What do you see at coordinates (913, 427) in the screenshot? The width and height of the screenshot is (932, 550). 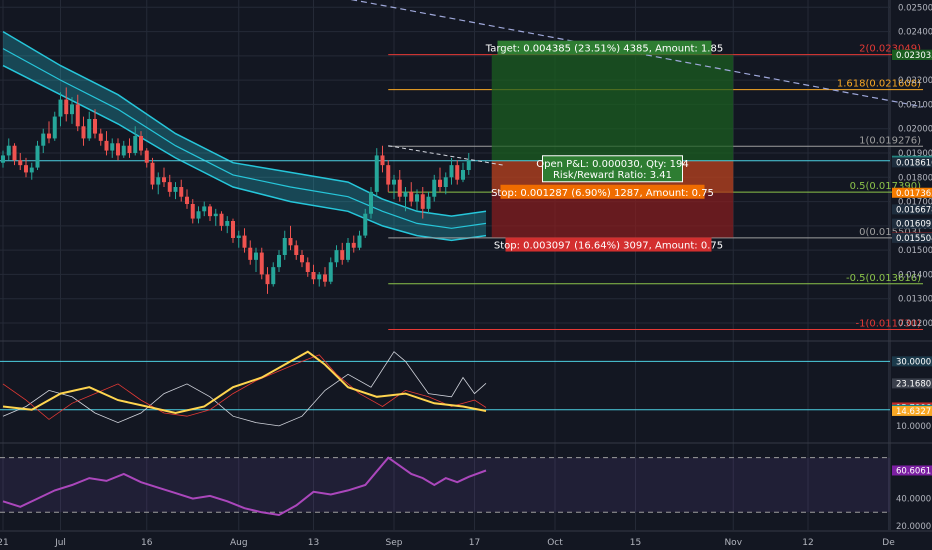 I see `indicator-tag: 10.0000` at bounding box center [913, 427].